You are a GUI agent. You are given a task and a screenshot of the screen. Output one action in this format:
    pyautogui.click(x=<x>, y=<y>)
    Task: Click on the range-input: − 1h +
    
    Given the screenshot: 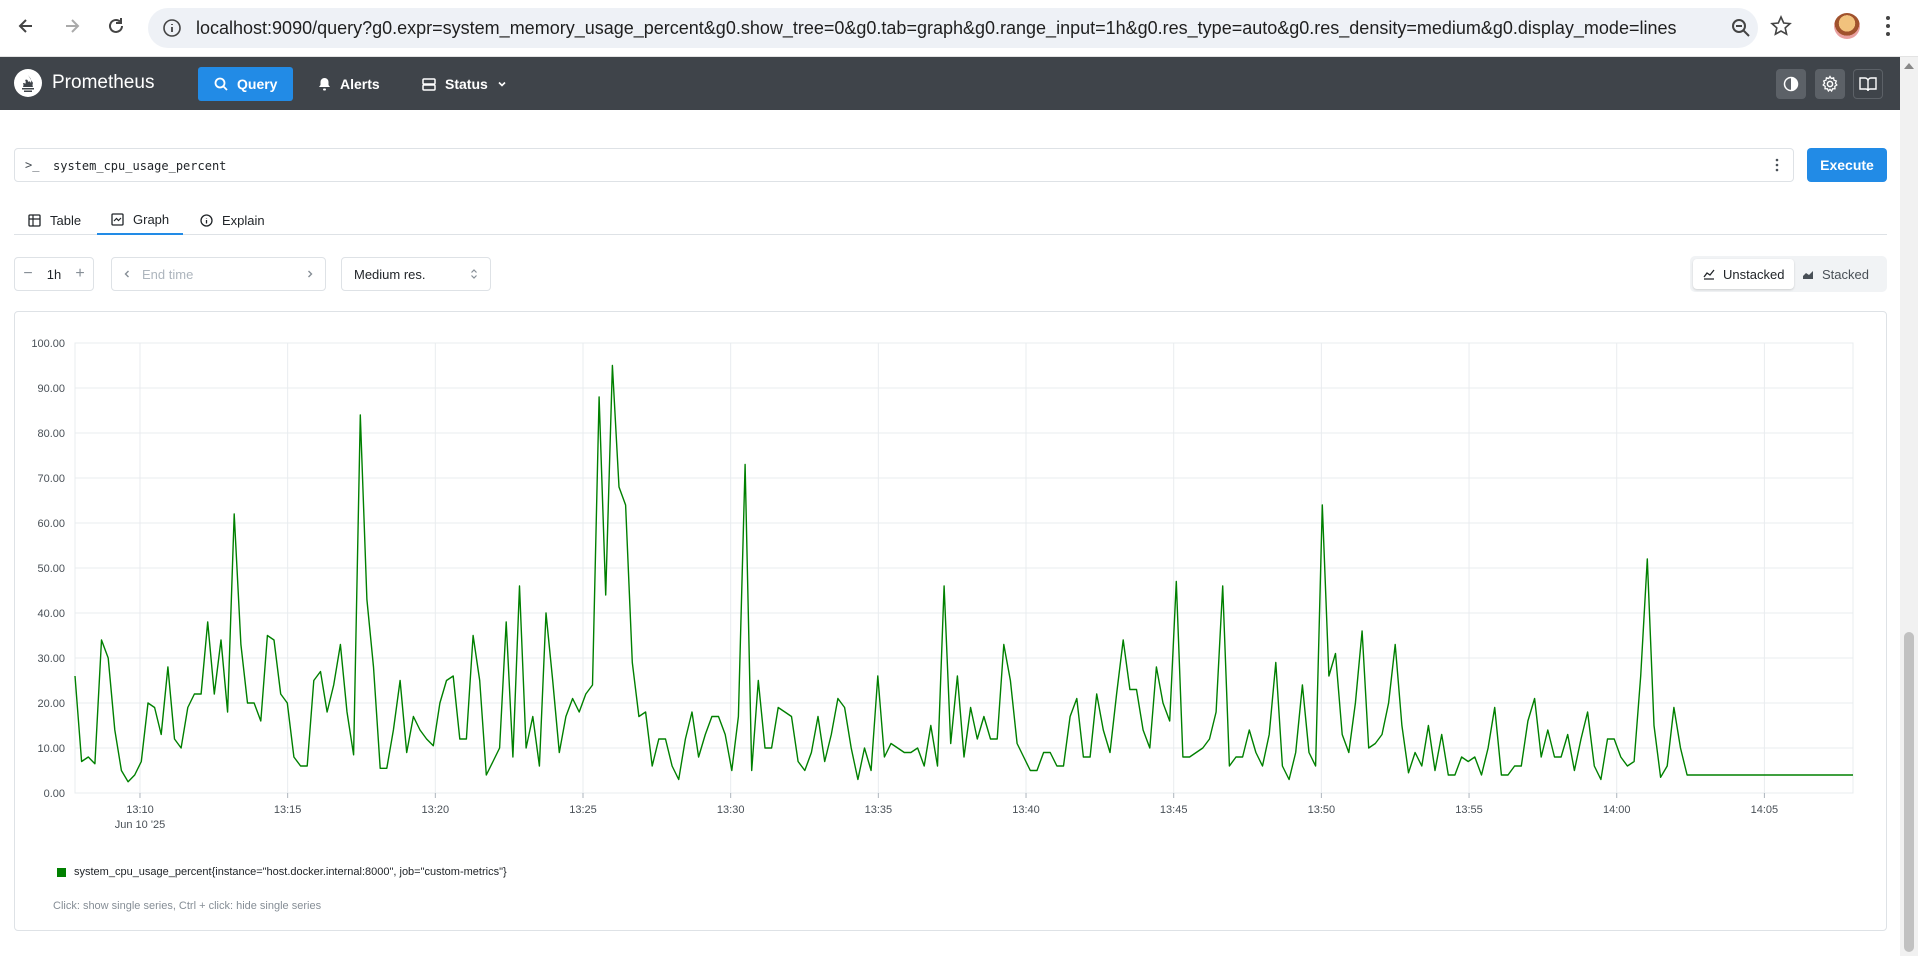 What is the action you would take?
    pyautogui.click(x=54, y=274)
    